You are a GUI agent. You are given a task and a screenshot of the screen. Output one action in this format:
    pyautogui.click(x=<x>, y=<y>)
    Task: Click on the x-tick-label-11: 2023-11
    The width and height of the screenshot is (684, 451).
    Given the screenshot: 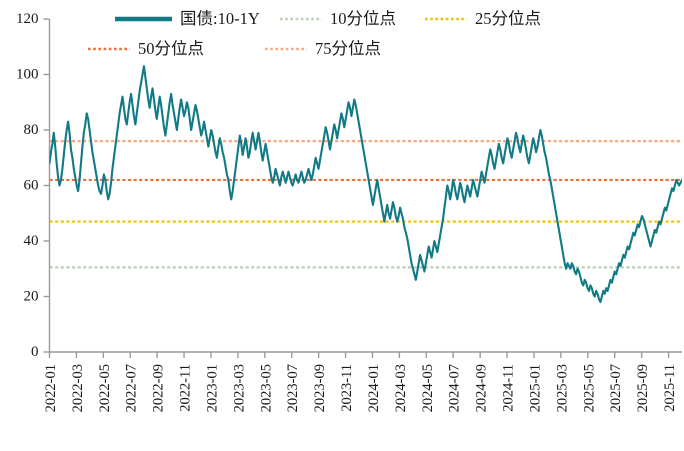 What is the action you would take?
    pyautogui.click(x=347, y=388)
    